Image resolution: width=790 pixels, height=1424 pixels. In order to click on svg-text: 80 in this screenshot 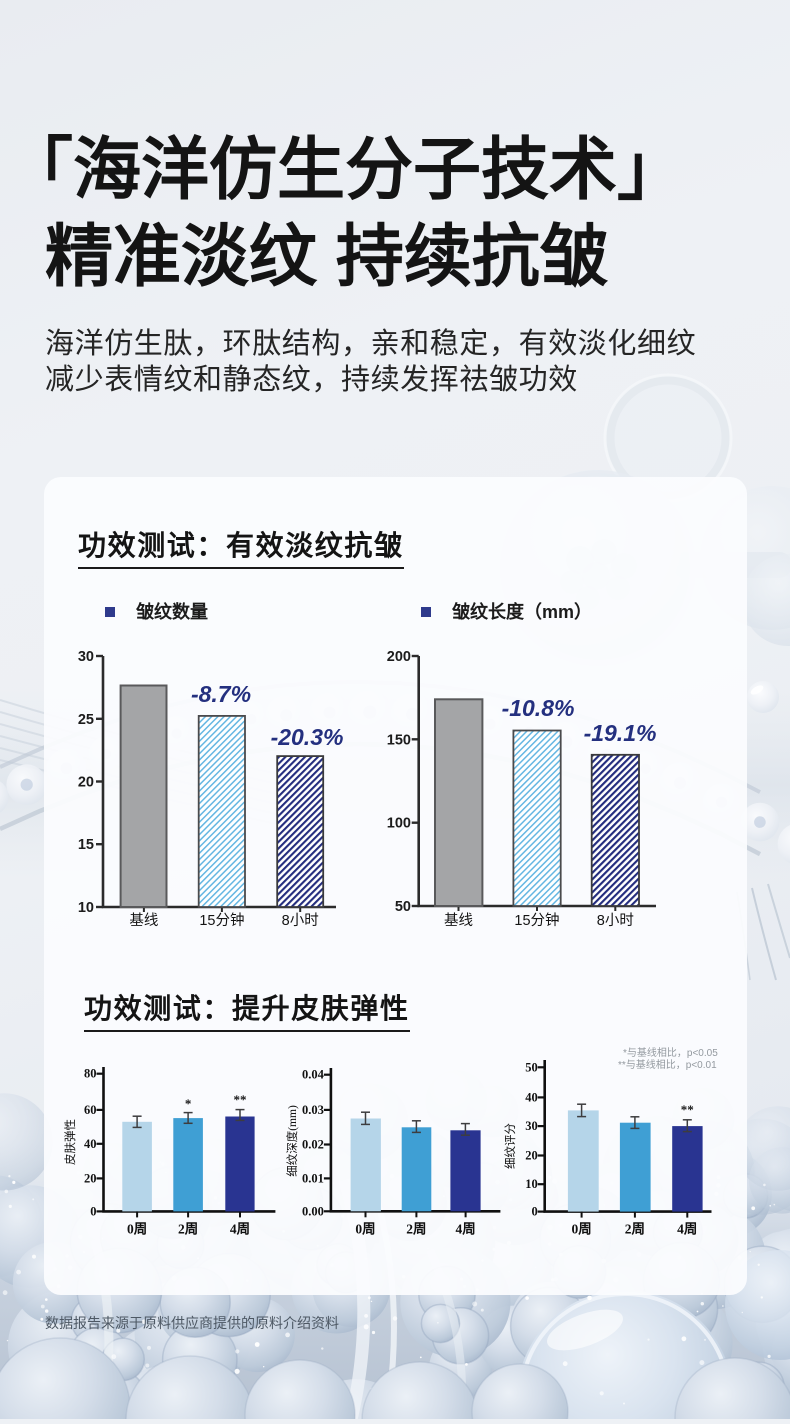, I will do `click(90, 1074)`.